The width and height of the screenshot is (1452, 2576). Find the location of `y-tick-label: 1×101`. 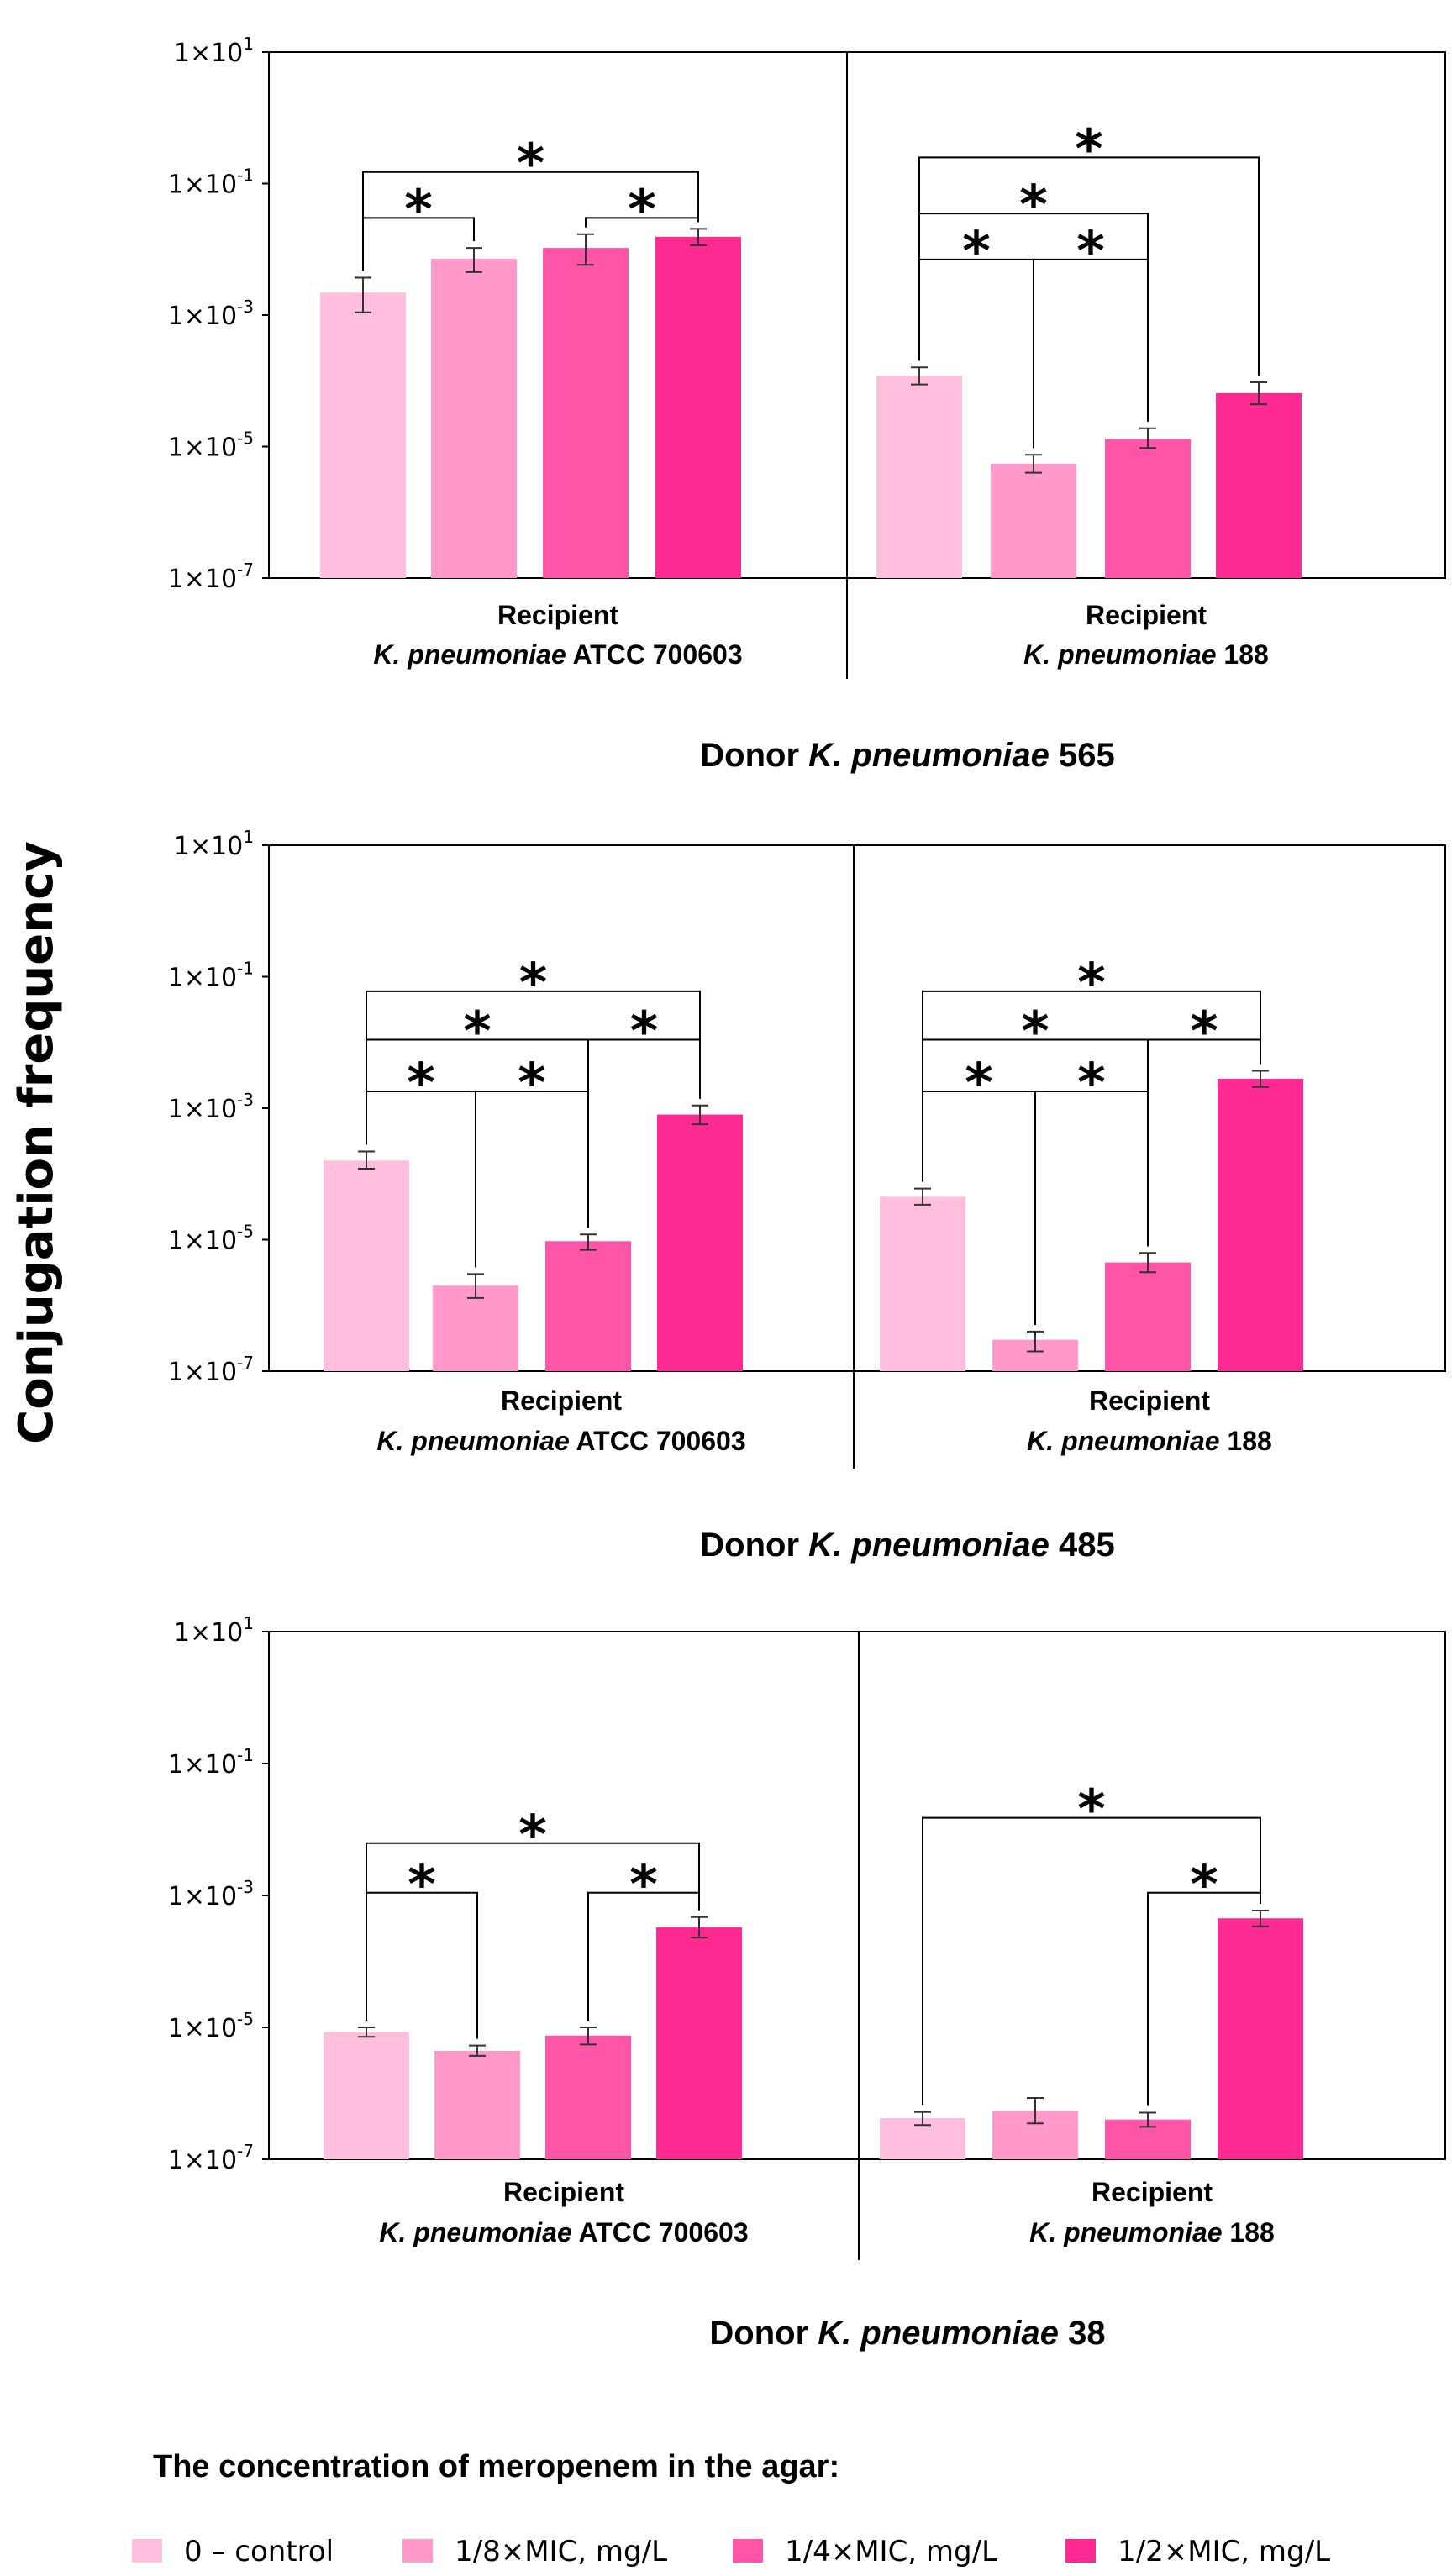

y-tick-label: 1×101 is located at coordinates (214, 844).